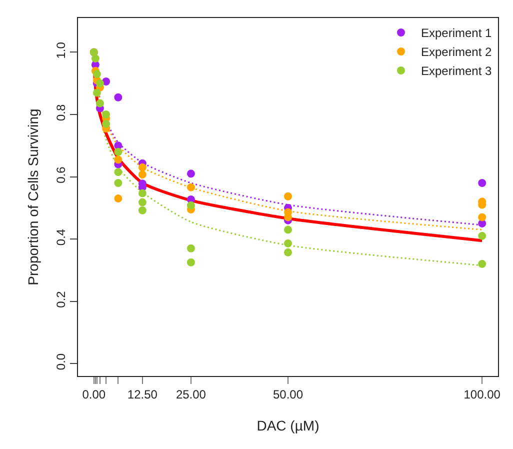 The height and width of the screenshot is (449, 513). Describe the element at coordinates (288, 394) in the screenshot. I see `x-tick-label: 50.00` at that location.